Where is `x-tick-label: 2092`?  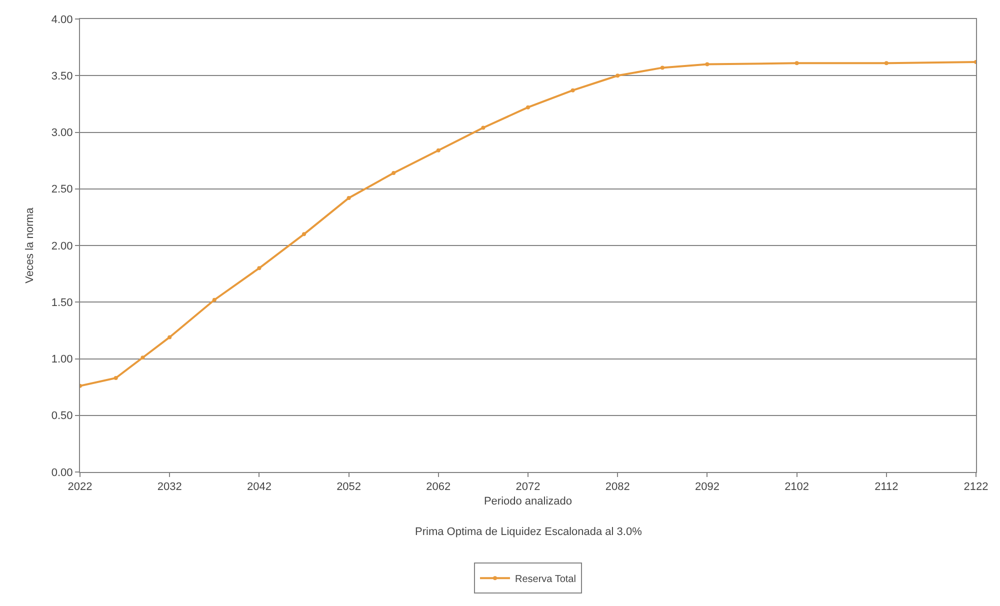 x-tick-label: 2092 is located at coordinates (707, 487).